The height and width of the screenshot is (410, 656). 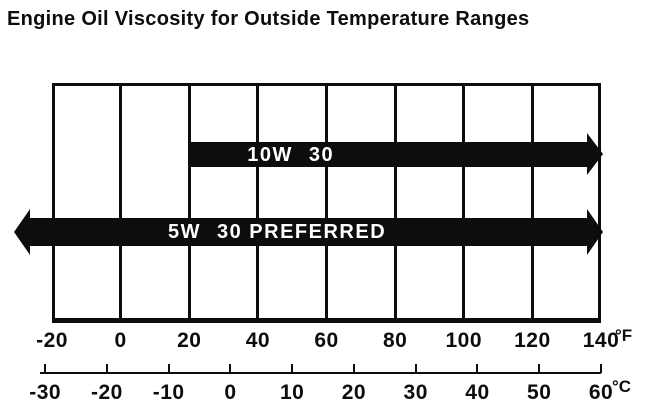 What do you see at coordinates (22, 232) in the screenshot?
I see `bar-arrow-left-icon` at bounding box center [22, 232].